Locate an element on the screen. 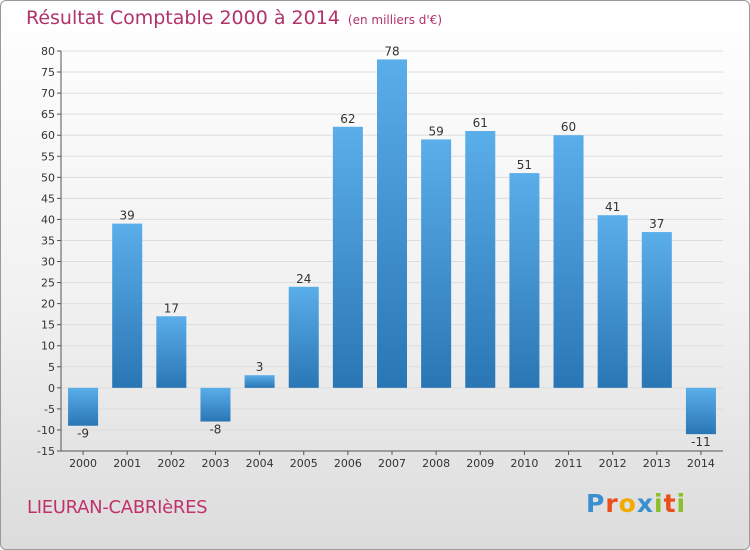  value-label: 3 is located at coordinates (260, 367).